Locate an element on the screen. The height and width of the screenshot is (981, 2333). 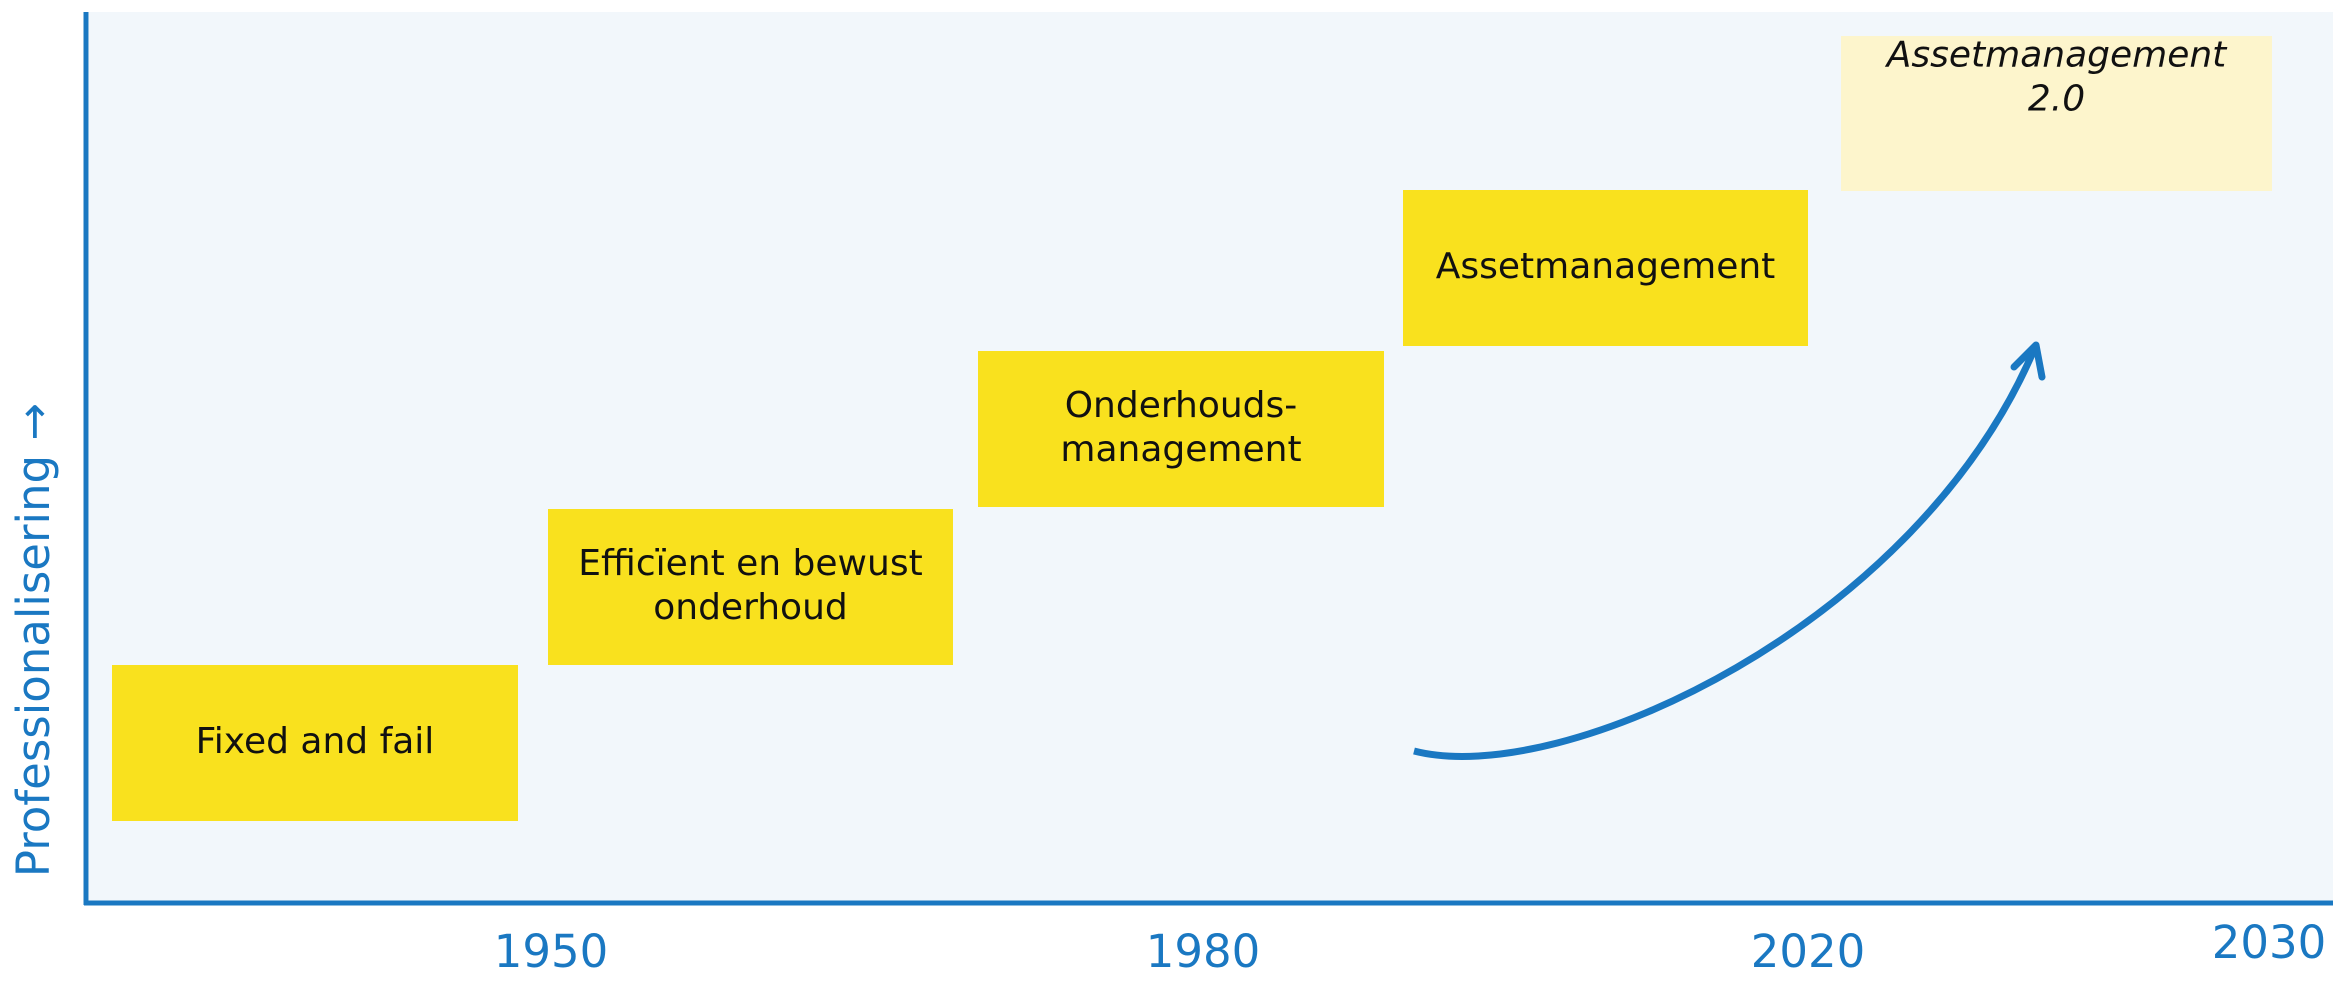
stage-label: Efficïent en bewust is located at coordinates (750, 563).